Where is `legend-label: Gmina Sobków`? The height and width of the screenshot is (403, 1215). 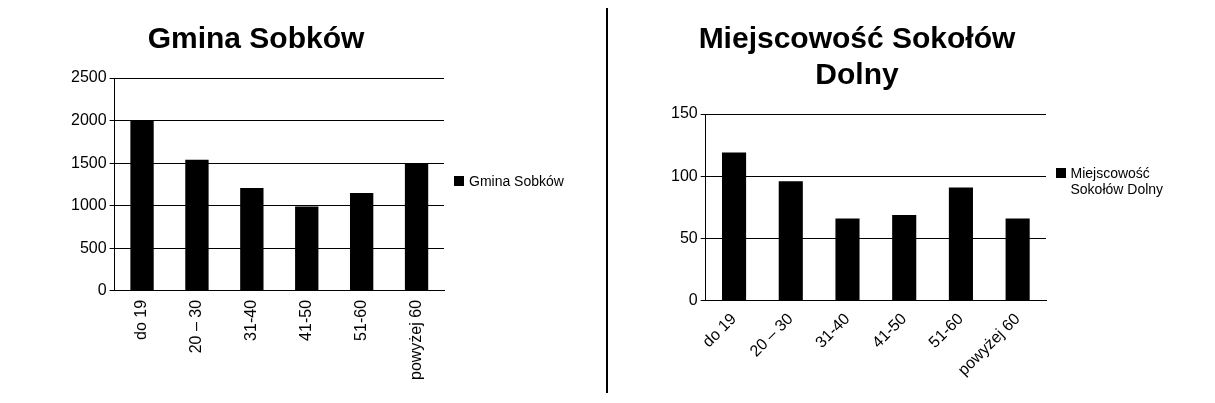 legend-label: Gmina Sobków is located at coordinates (516, 180).